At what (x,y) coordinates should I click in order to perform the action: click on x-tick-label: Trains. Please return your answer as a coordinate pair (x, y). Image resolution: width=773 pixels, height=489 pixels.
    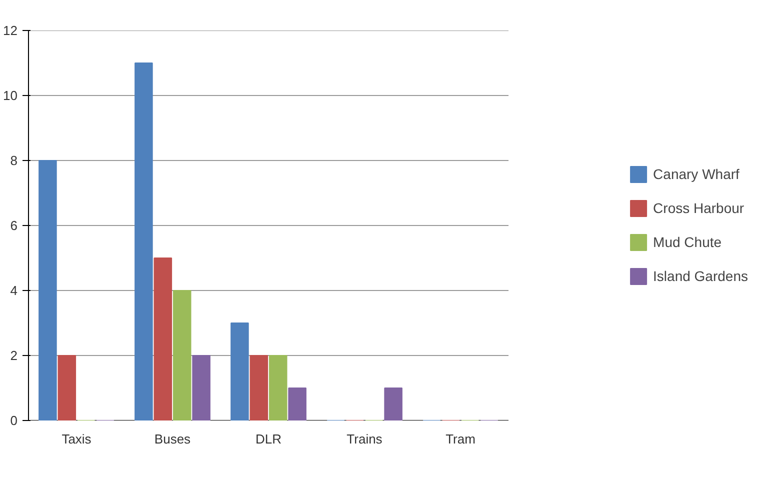
    Looking at the image, I should click on (364, 439).